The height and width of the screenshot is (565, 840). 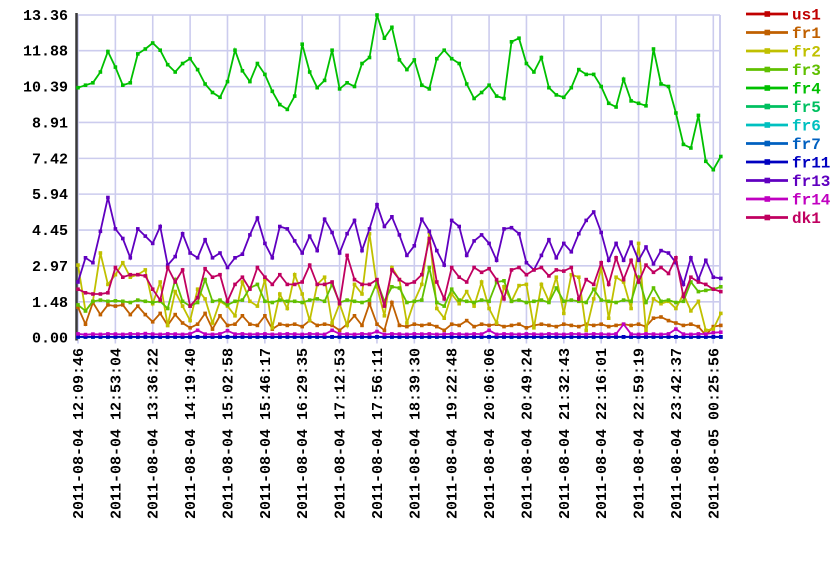 I want to click on x-axis-tick-label: 2011-08-04 19:22:48, so click(x=453, y=433).